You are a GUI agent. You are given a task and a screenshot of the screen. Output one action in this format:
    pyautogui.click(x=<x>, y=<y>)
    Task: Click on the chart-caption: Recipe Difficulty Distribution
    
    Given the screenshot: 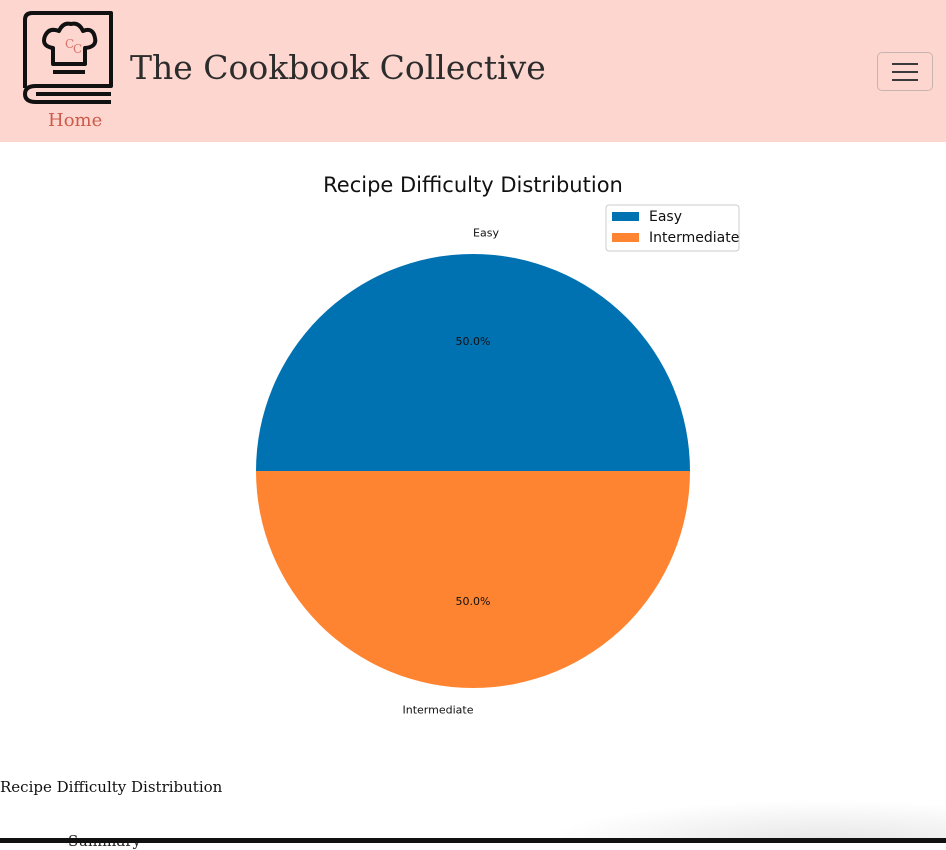 What is the action you would take?
    pyautogui.click(x=111, y=787)
    